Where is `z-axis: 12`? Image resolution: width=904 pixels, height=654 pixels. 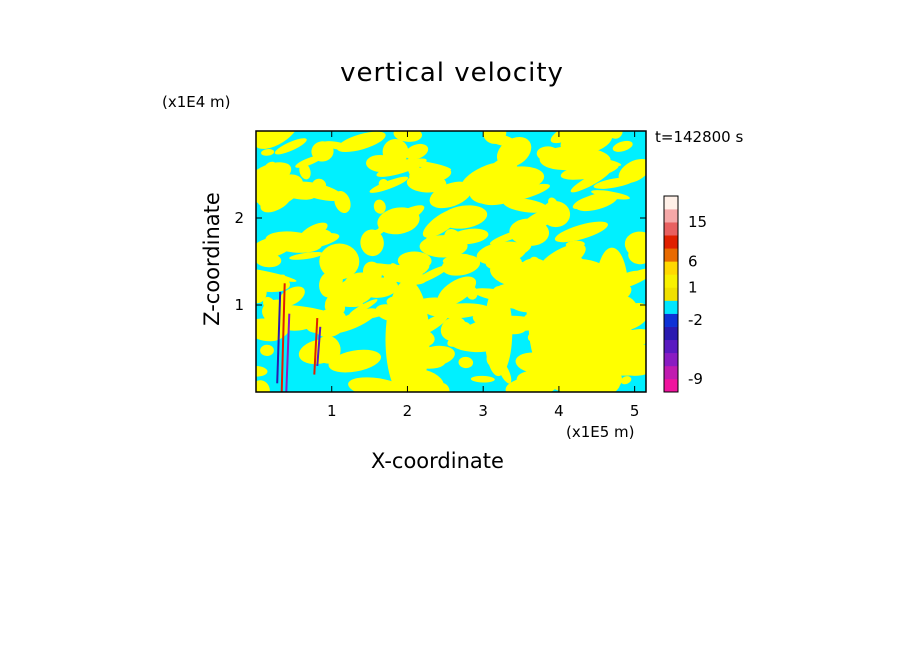
z-axis: 12 is located at coordinates (440, 261).